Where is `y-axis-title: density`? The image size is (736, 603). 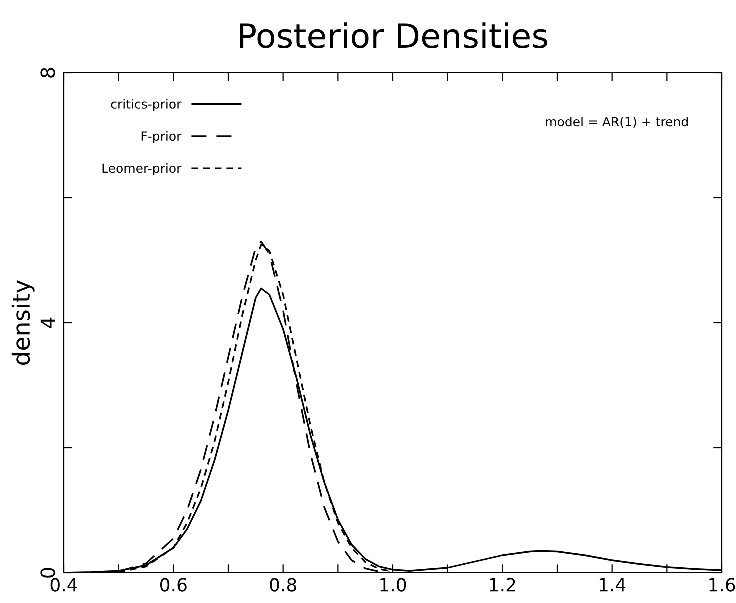 y-axis-title: density is located at coordinates (23, 322).